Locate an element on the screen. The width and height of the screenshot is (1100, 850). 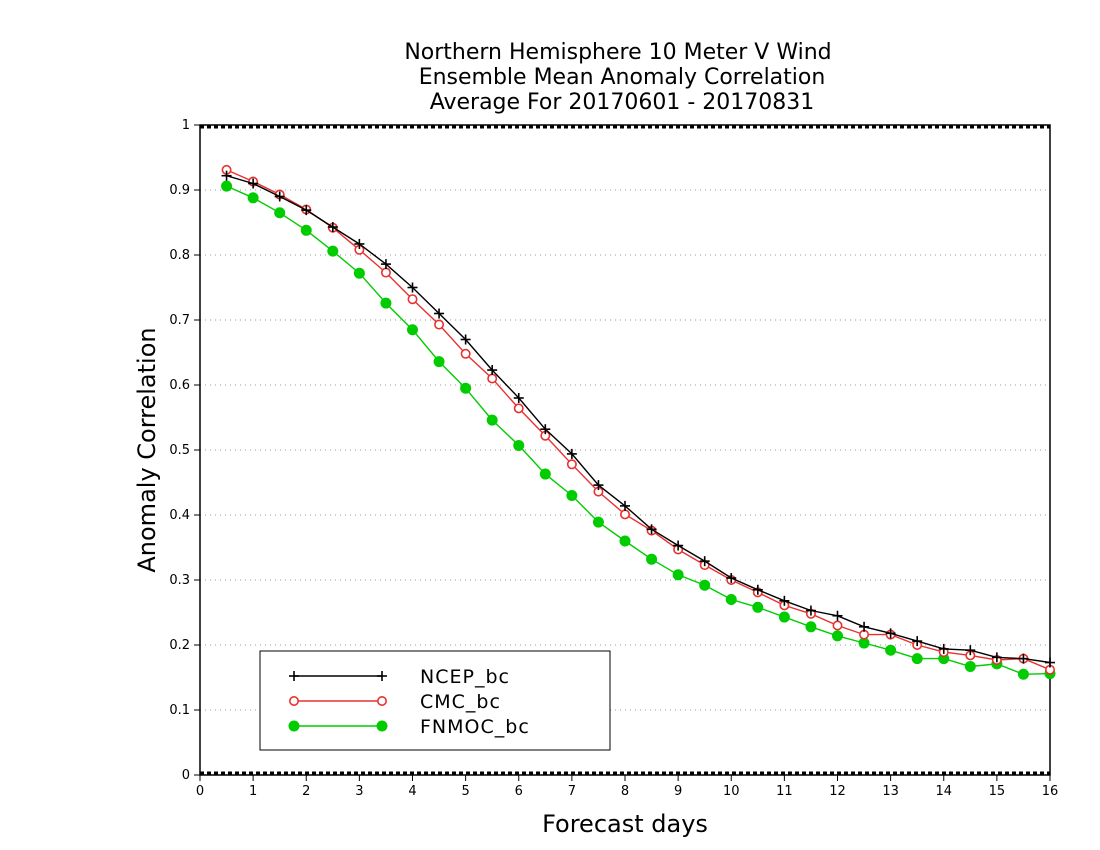
y-tick-label: 0.1 is located at coordinates (179, 710).